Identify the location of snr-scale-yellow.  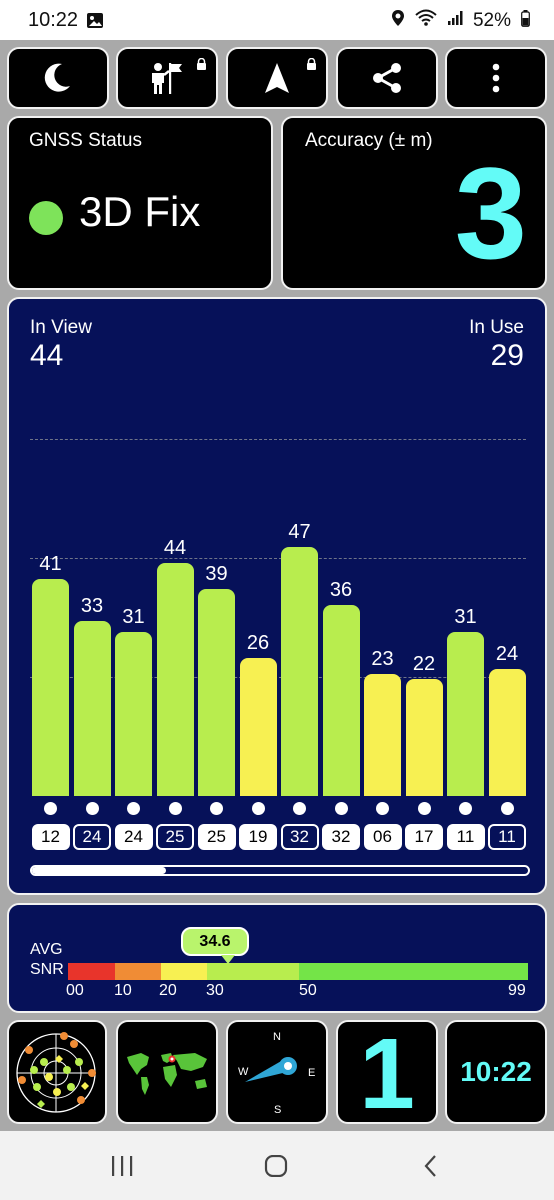
(184, 971).